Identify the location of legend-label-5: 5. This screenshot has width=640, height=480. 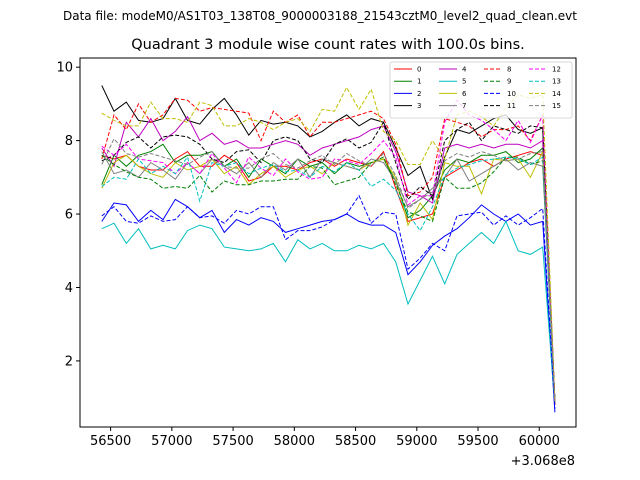
(464, 82).